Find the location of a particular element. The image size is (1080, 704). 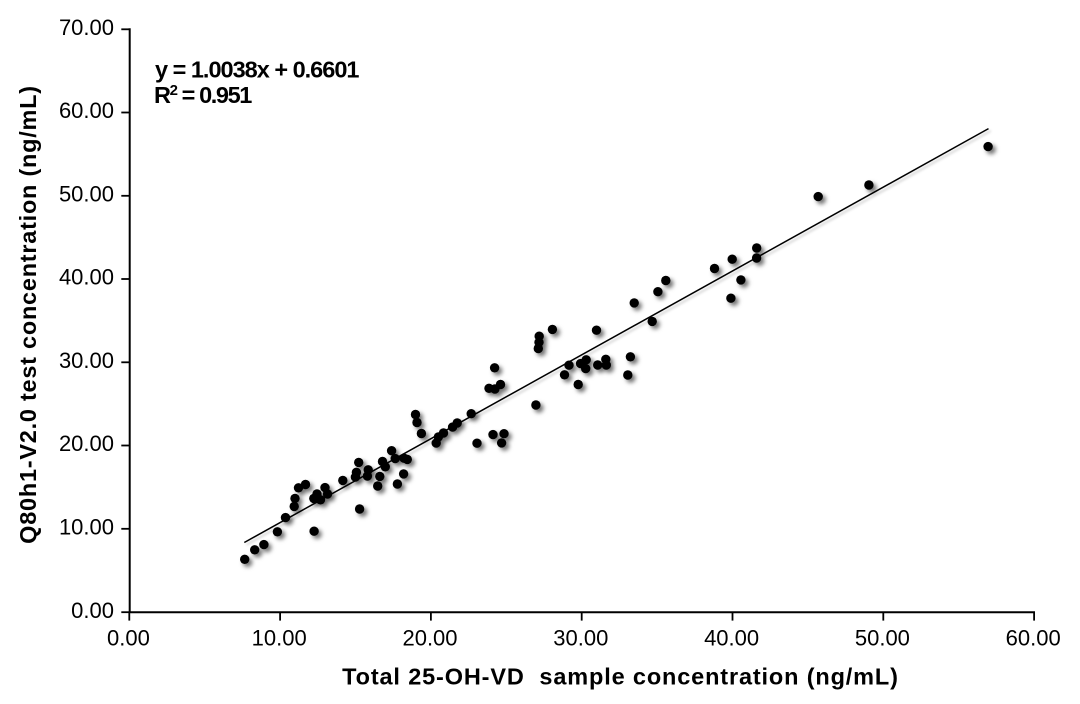

svg-text: y = 1.0038x + 0.6601 is located at coordinates (257, 70).